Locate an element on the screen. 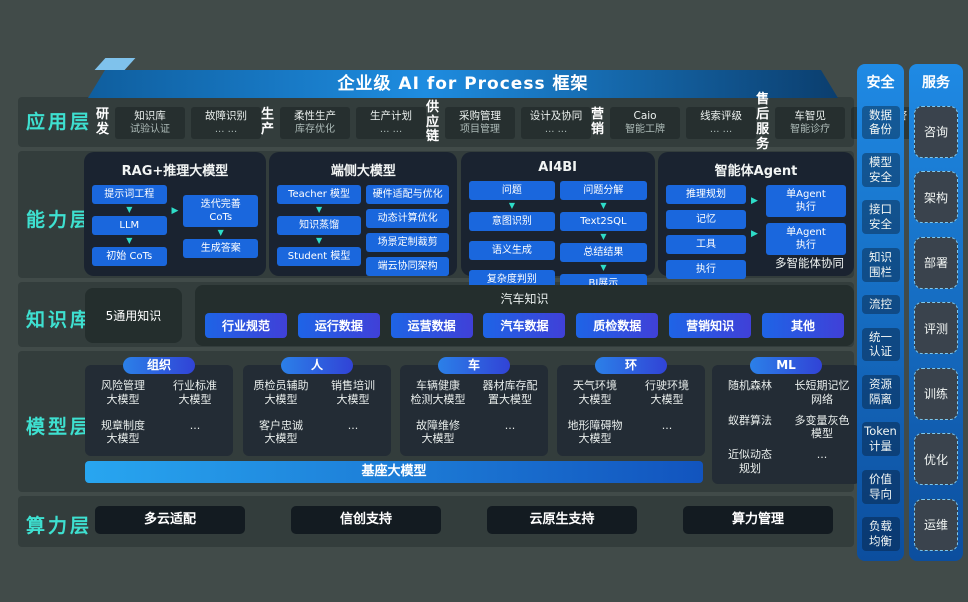  app-item-line: 项目管理 is located at coordinates (480, 130).